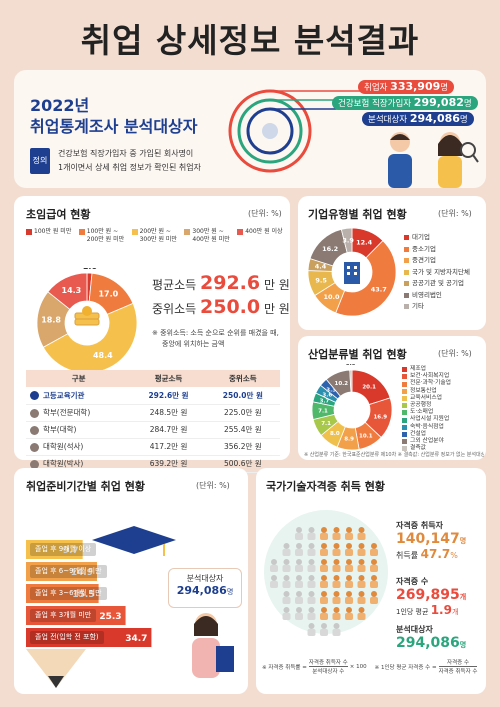 The width and height of the screenshot is (500, 707). I want to click on building-icon, so click(352, 273).